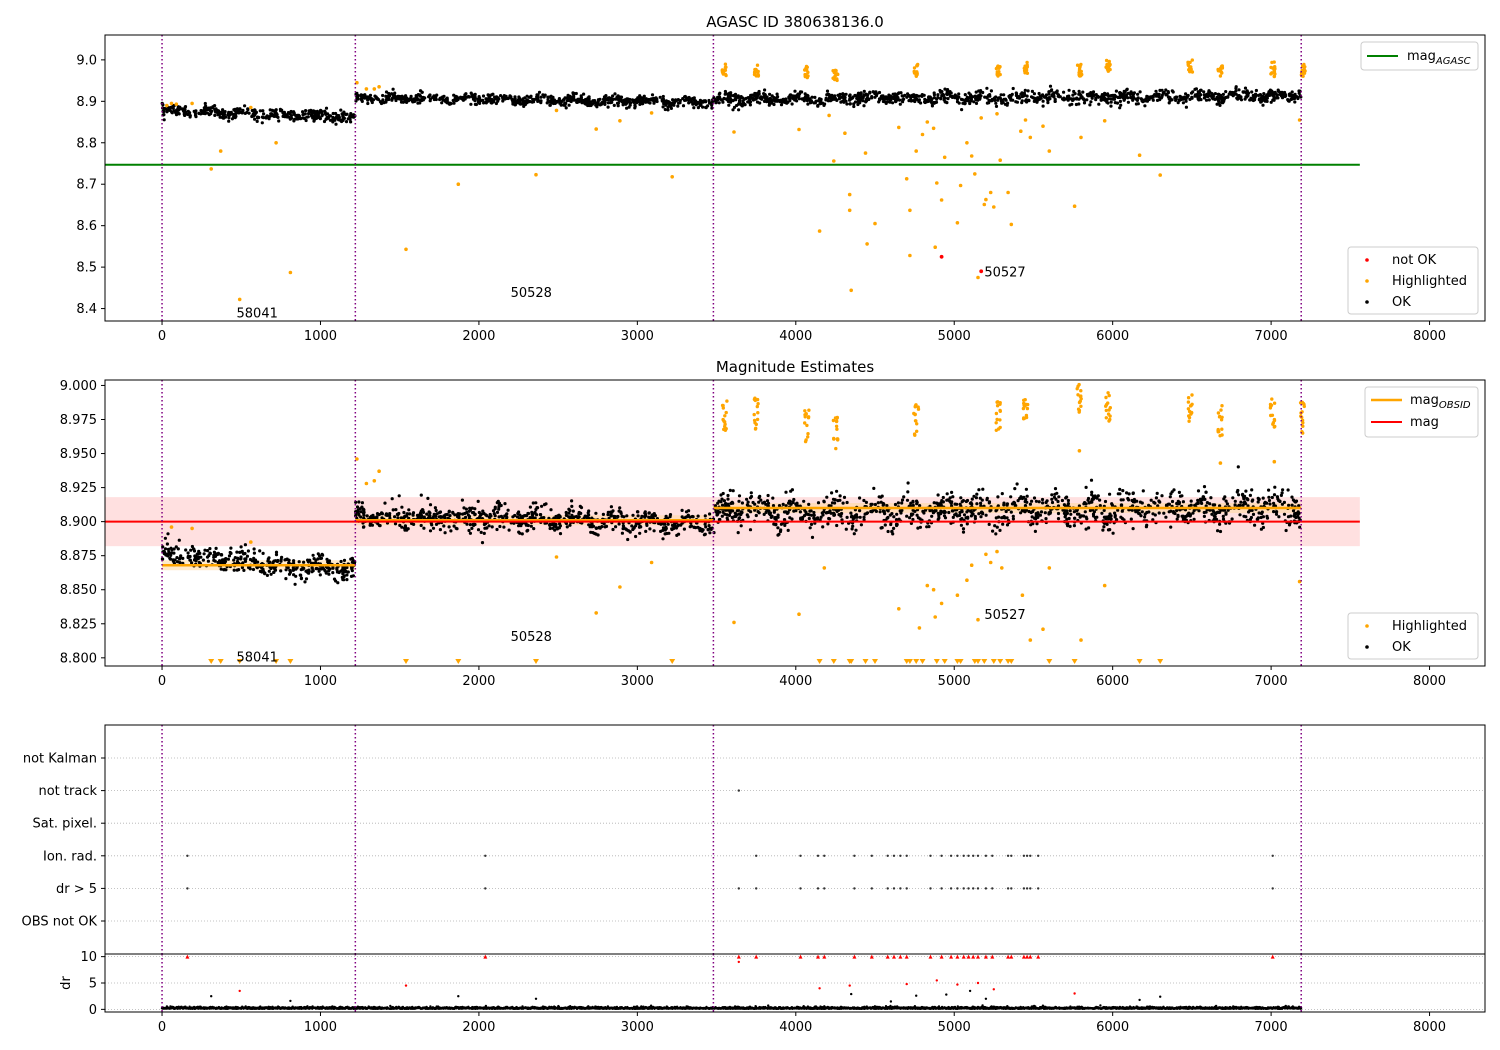  Describe the element at coordinates (795, 367) in the screenshot. I see `panel2-title: Magnitude Estimates` at that location.